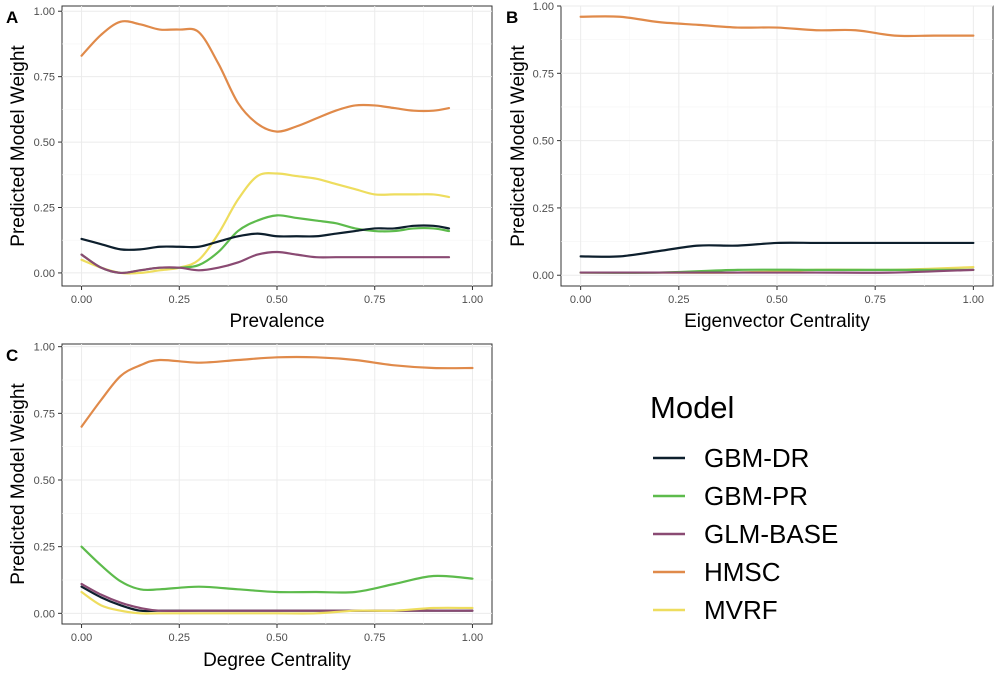  Describe the element at coordinates (276, 638) in the screenshot. I see `panel-c-x-tick-label: 0.50` at that location.